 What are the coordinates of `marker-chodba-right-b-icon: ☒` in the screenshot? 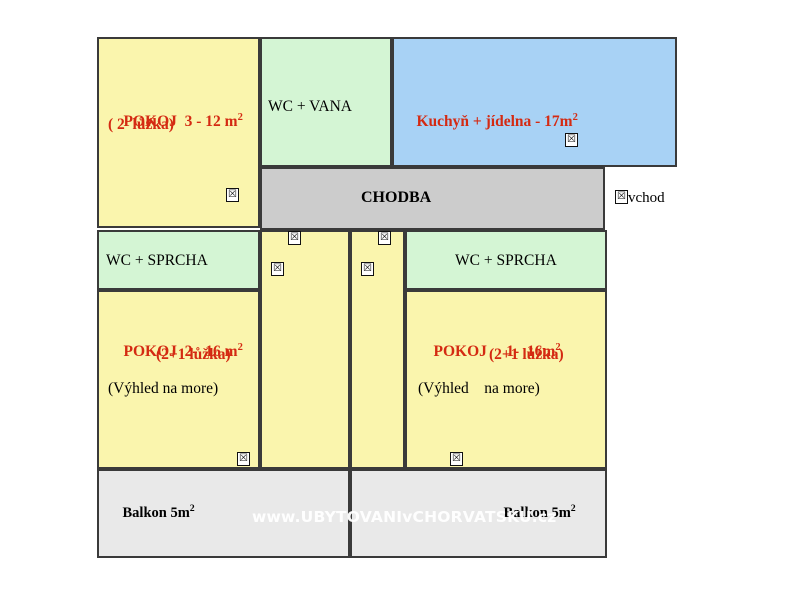 It's located at (367, 269).